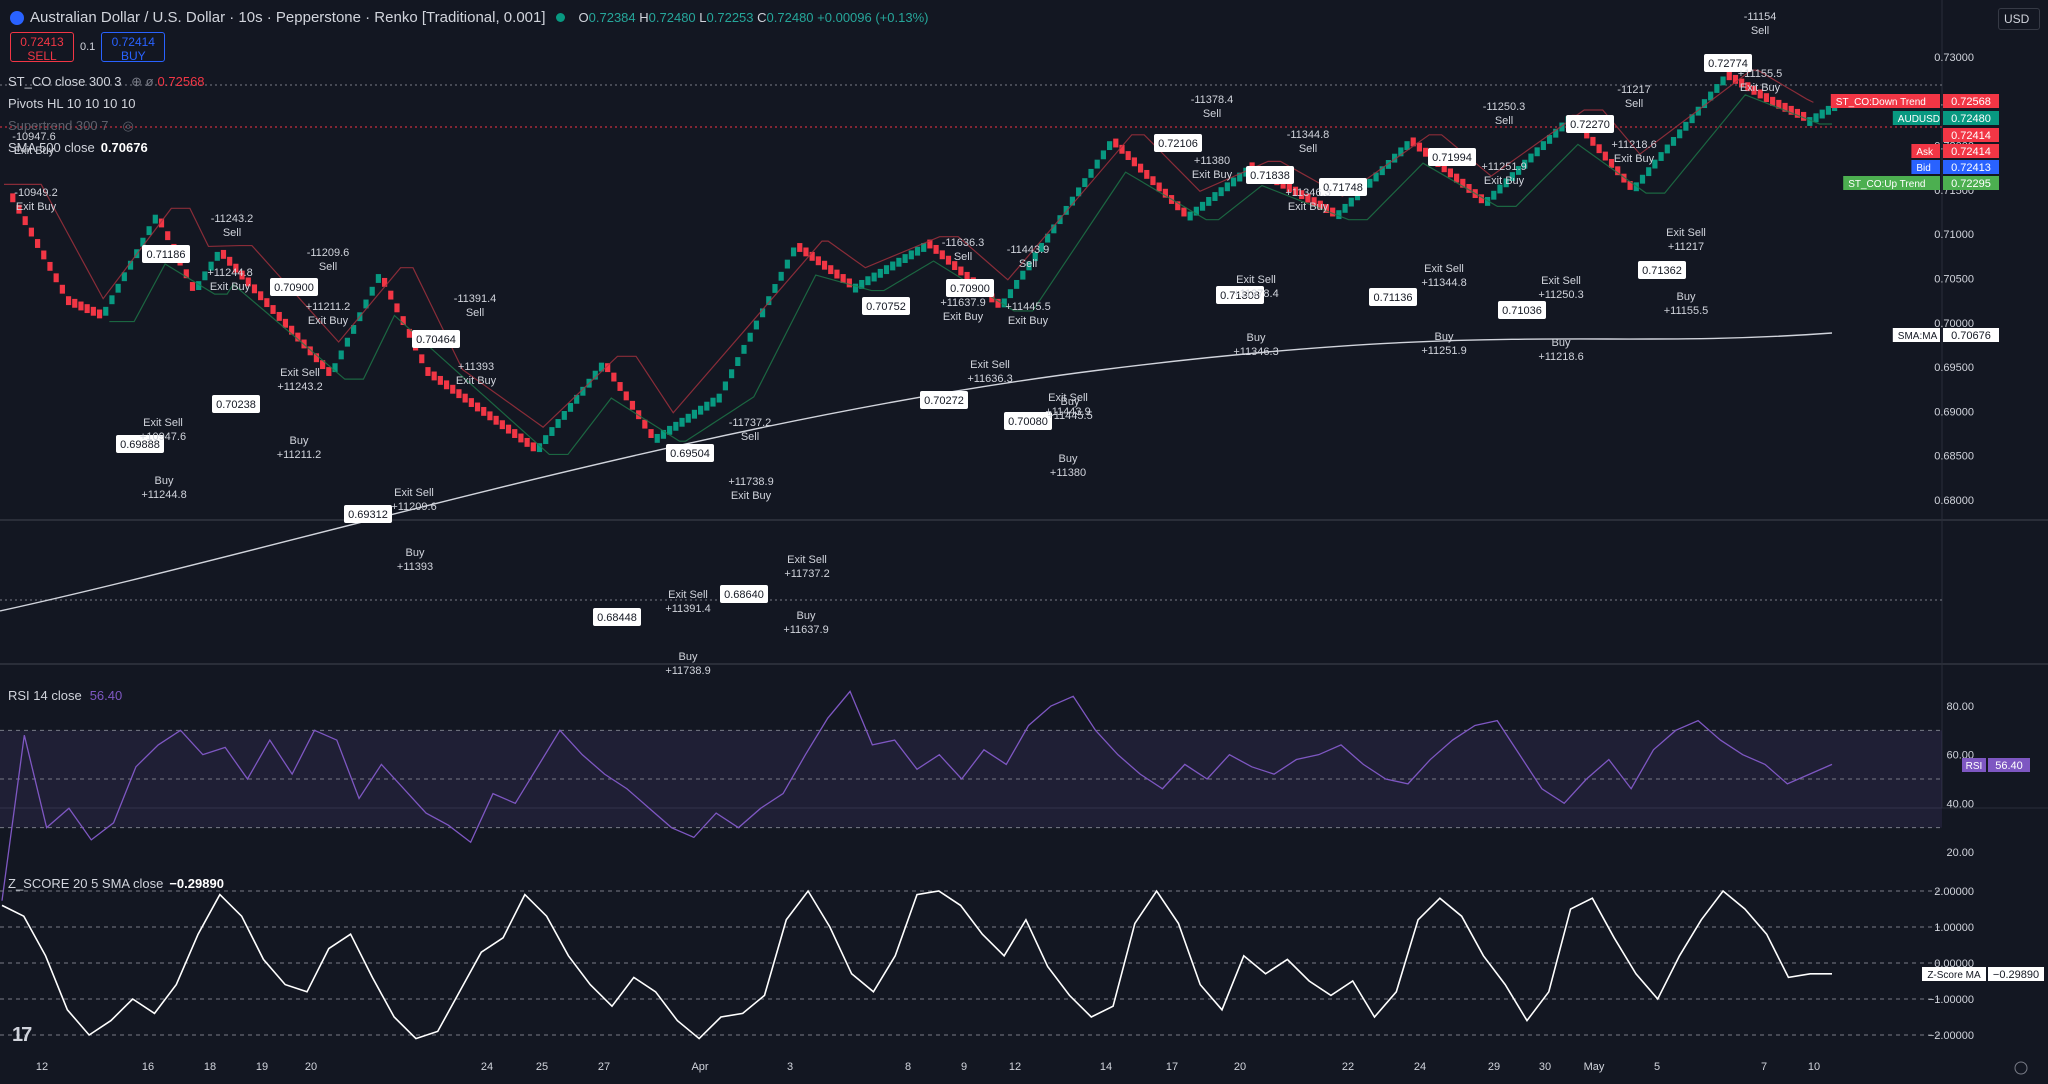 This screenshot has width=2048, height=1084. I want to click on strategy-signal: Buy +11445.5, so click(1069, 409).